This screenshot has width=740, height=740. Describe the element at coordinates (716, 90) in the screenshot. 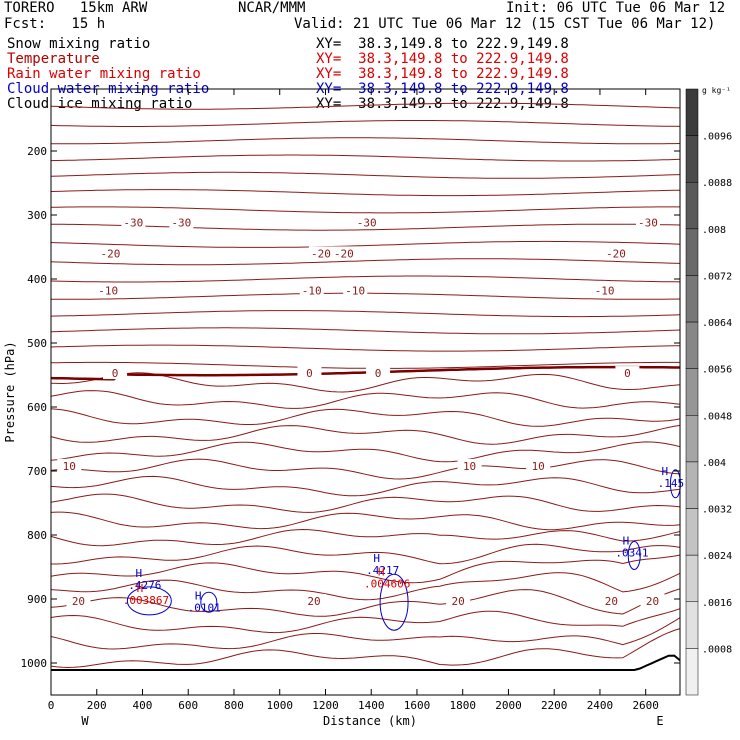

I see `colorbar-units: g kg⁻¹` at that location.